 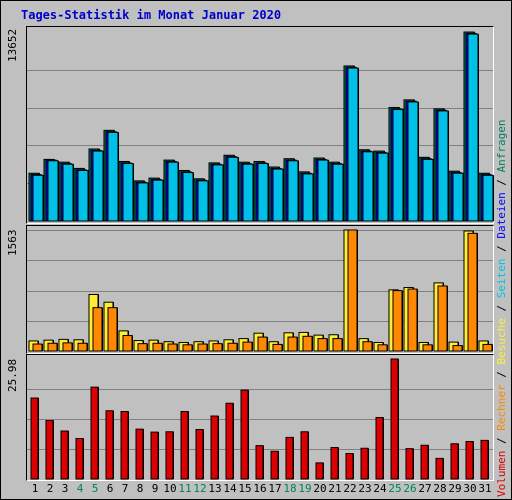 What do you see at coordinates (155, 488) in the screenshot?
I see `x-tick-label-9: 9` at bounding box center [155, 488].